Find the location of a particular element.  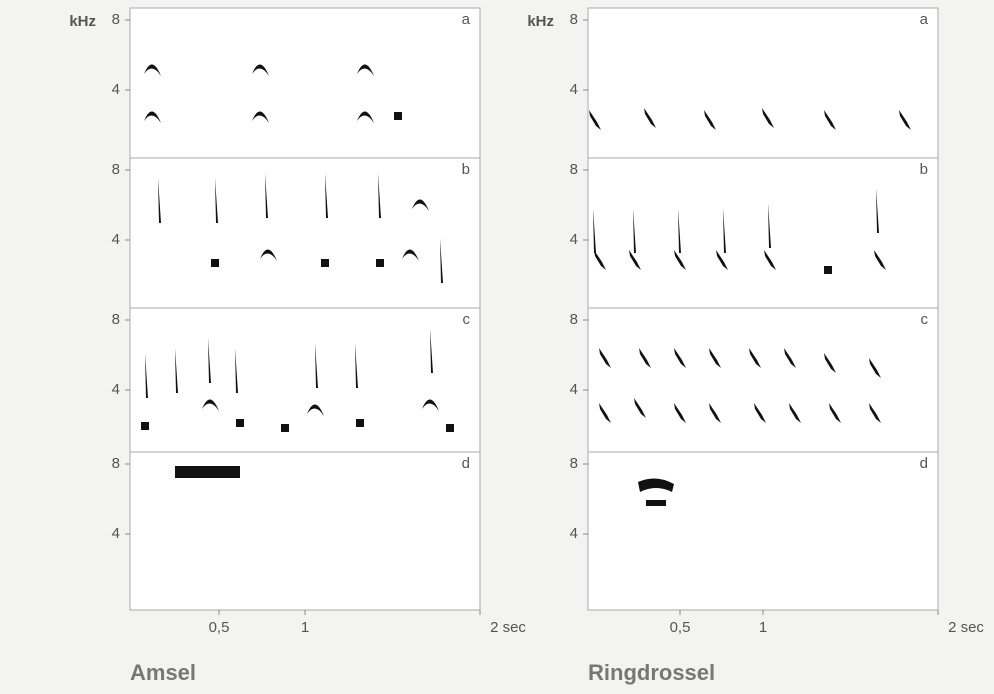

caption: Ringdrossel is located at coordinates (651, 672).